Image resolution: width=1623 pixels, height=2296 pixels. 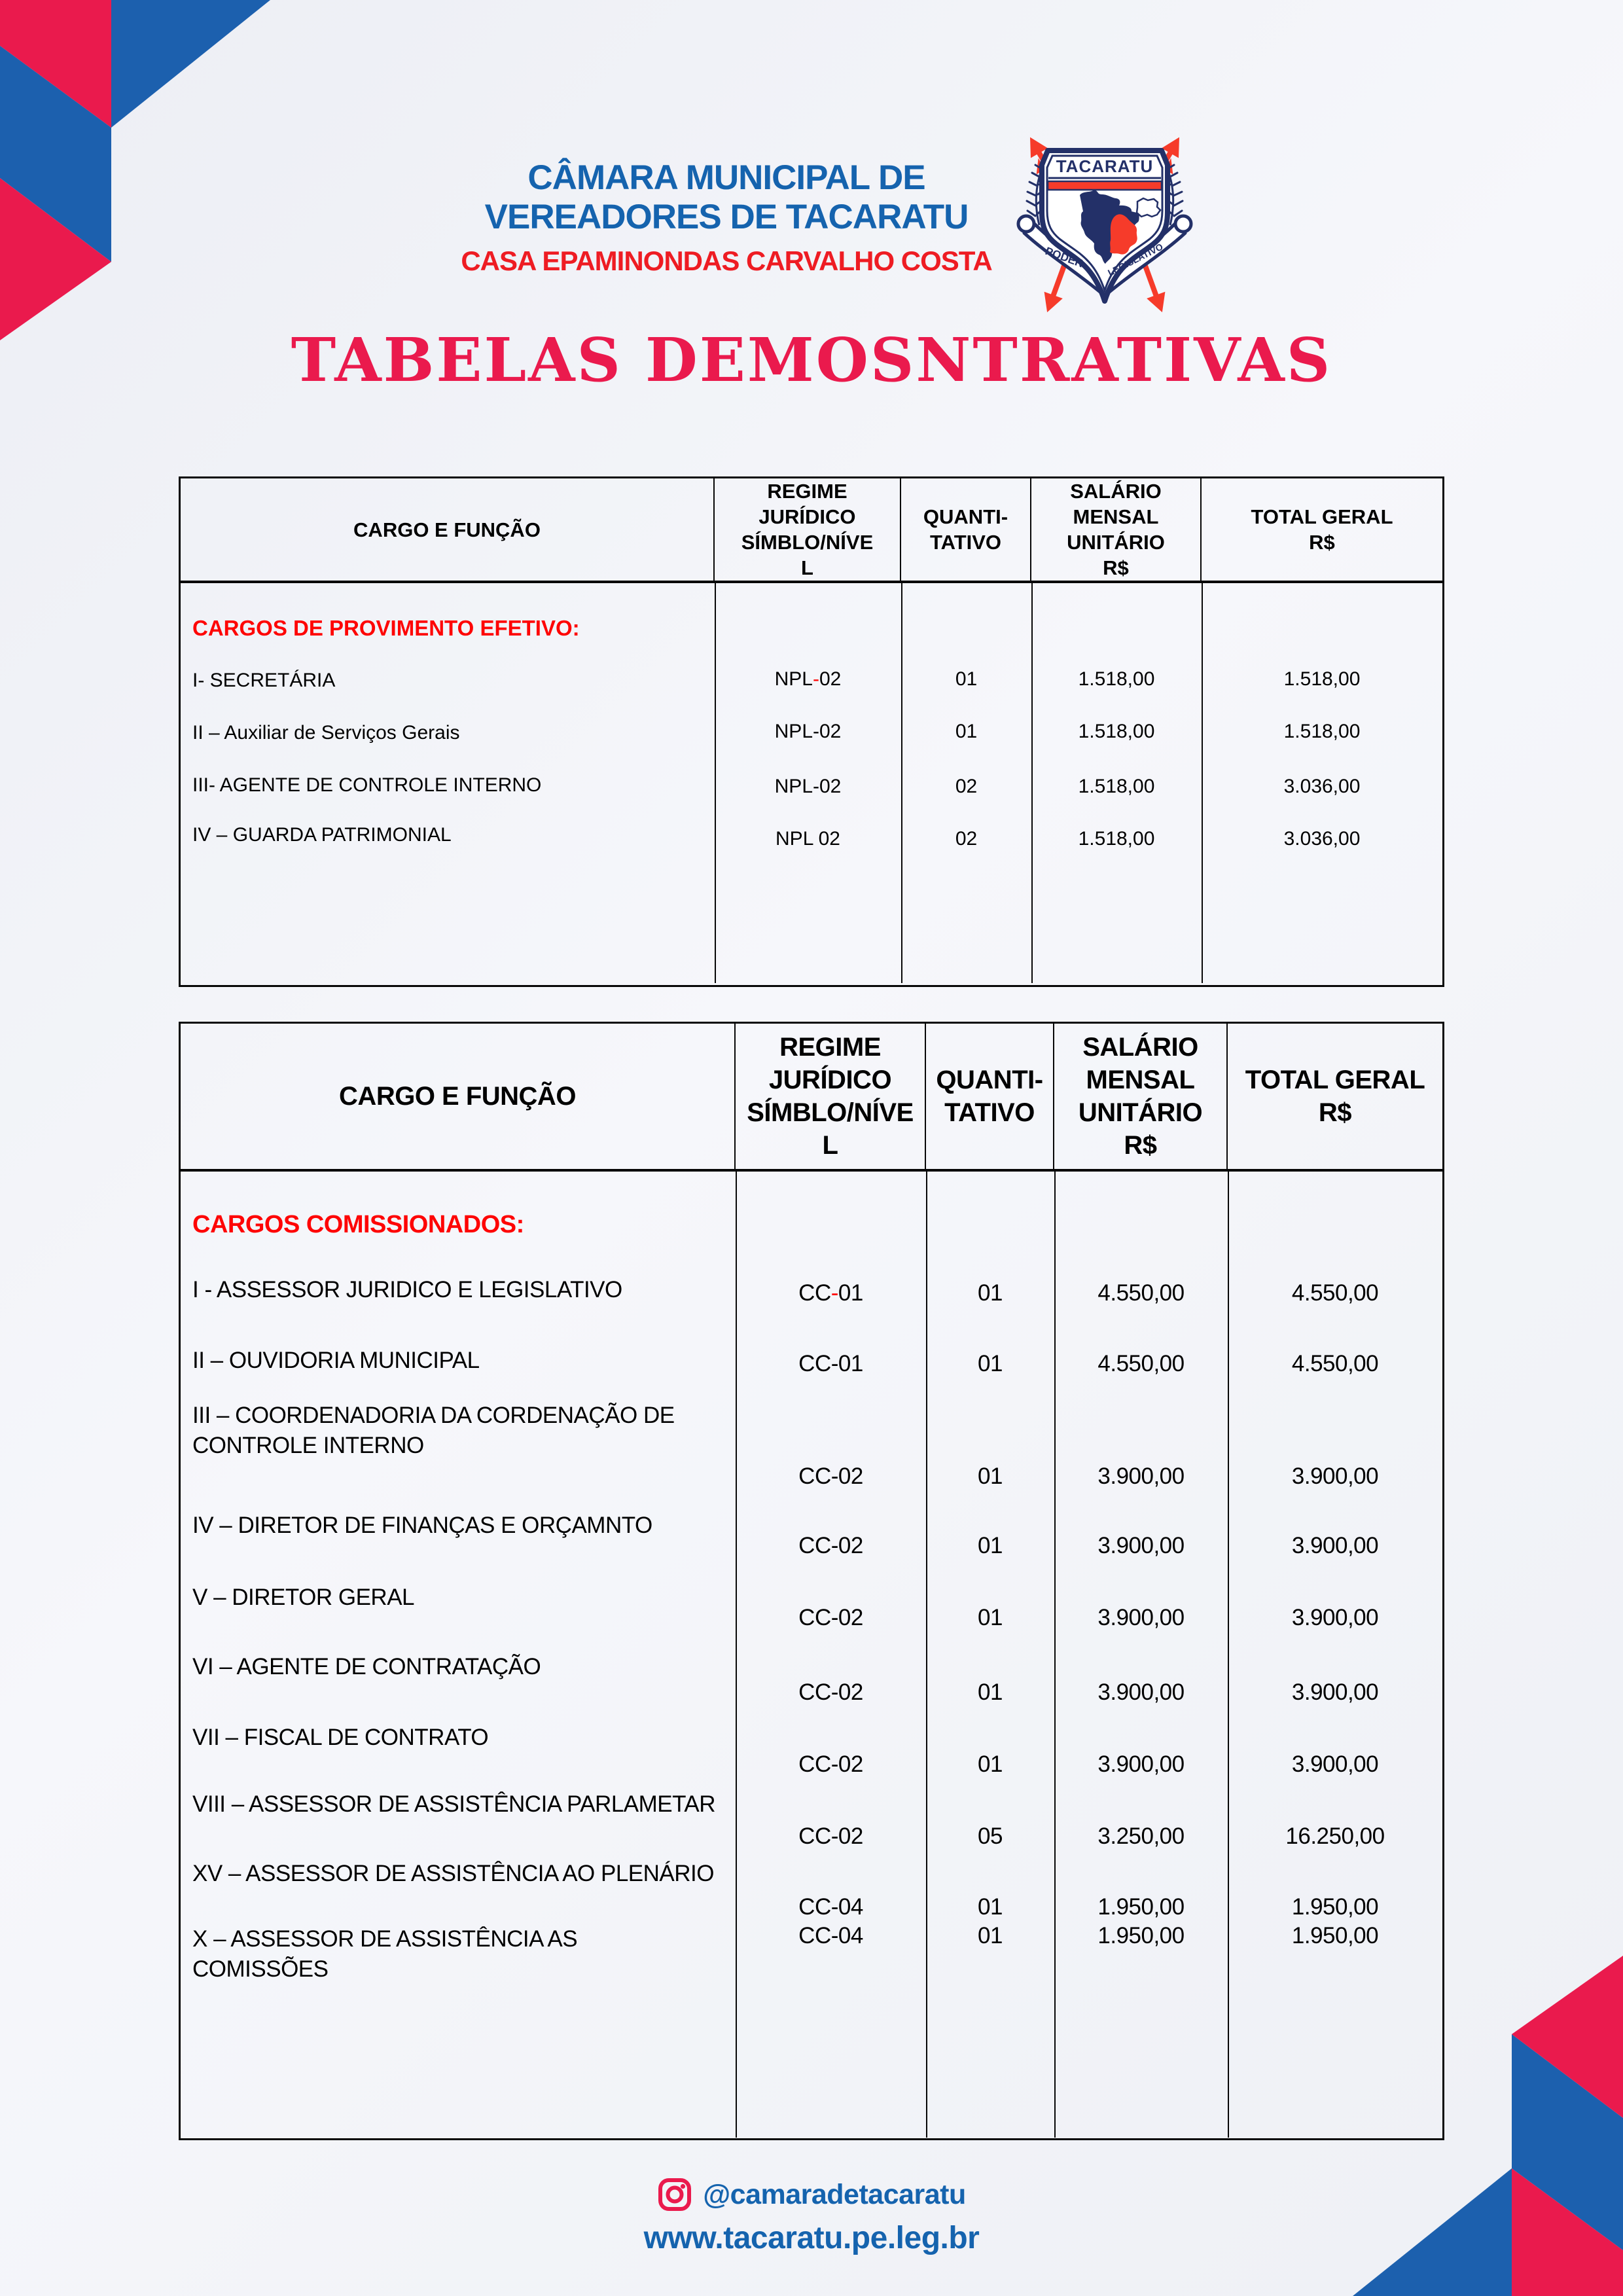 I want to click on website-url: www.tacaratu.pe.leg.br, so click(x=811, y=2238).